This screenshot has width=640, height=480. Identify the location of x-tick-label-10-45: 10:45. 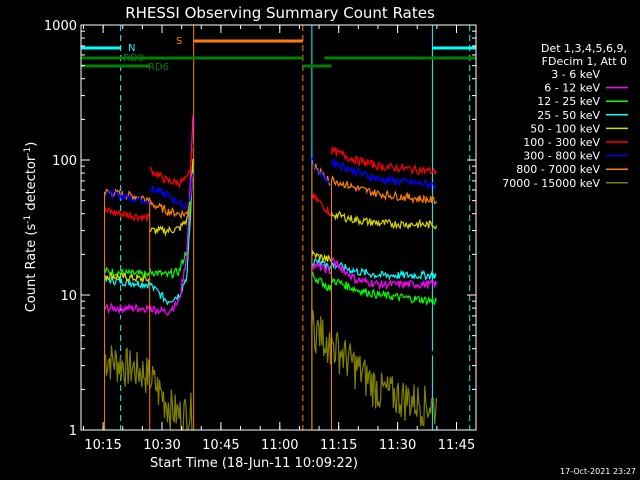
(220, 445).